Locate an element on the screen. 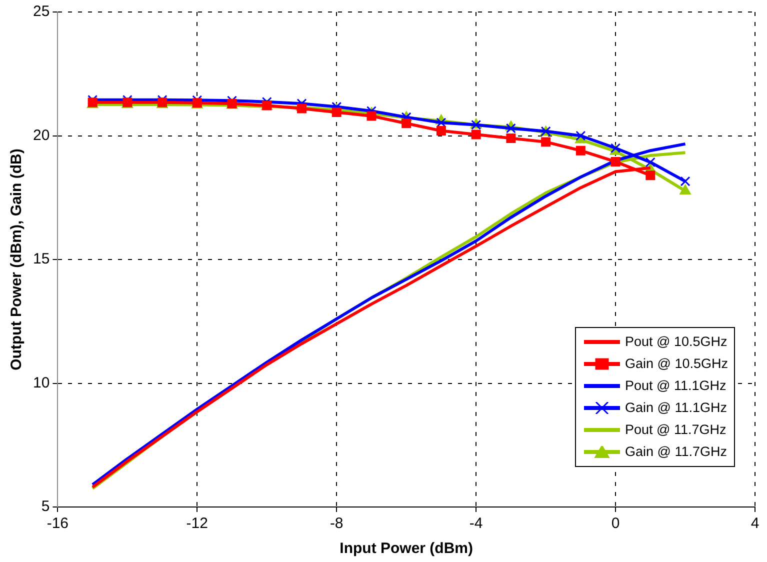 Image resolution: width=767 pixels, height=562 pixels. x-tick-label: 4 is located at coordinates (755, 523).